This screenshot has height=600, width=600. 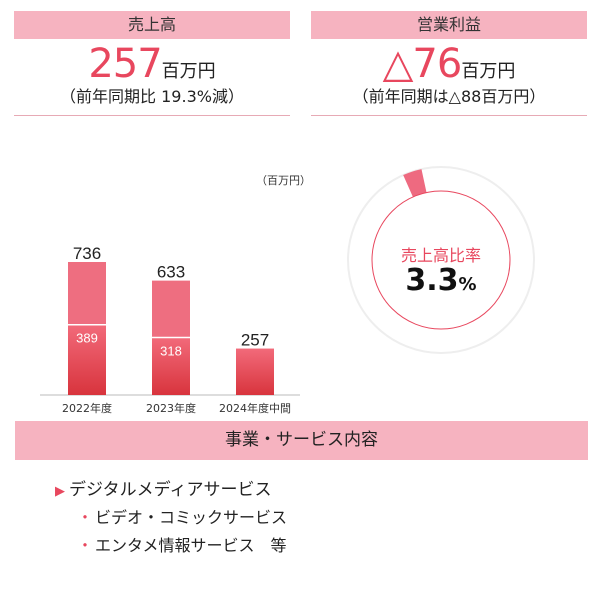 What do you see at coordinates (188, 71) in the screenshot?
I see `kpi-sales-unit: 百万円` at bounding box center [188, 71].